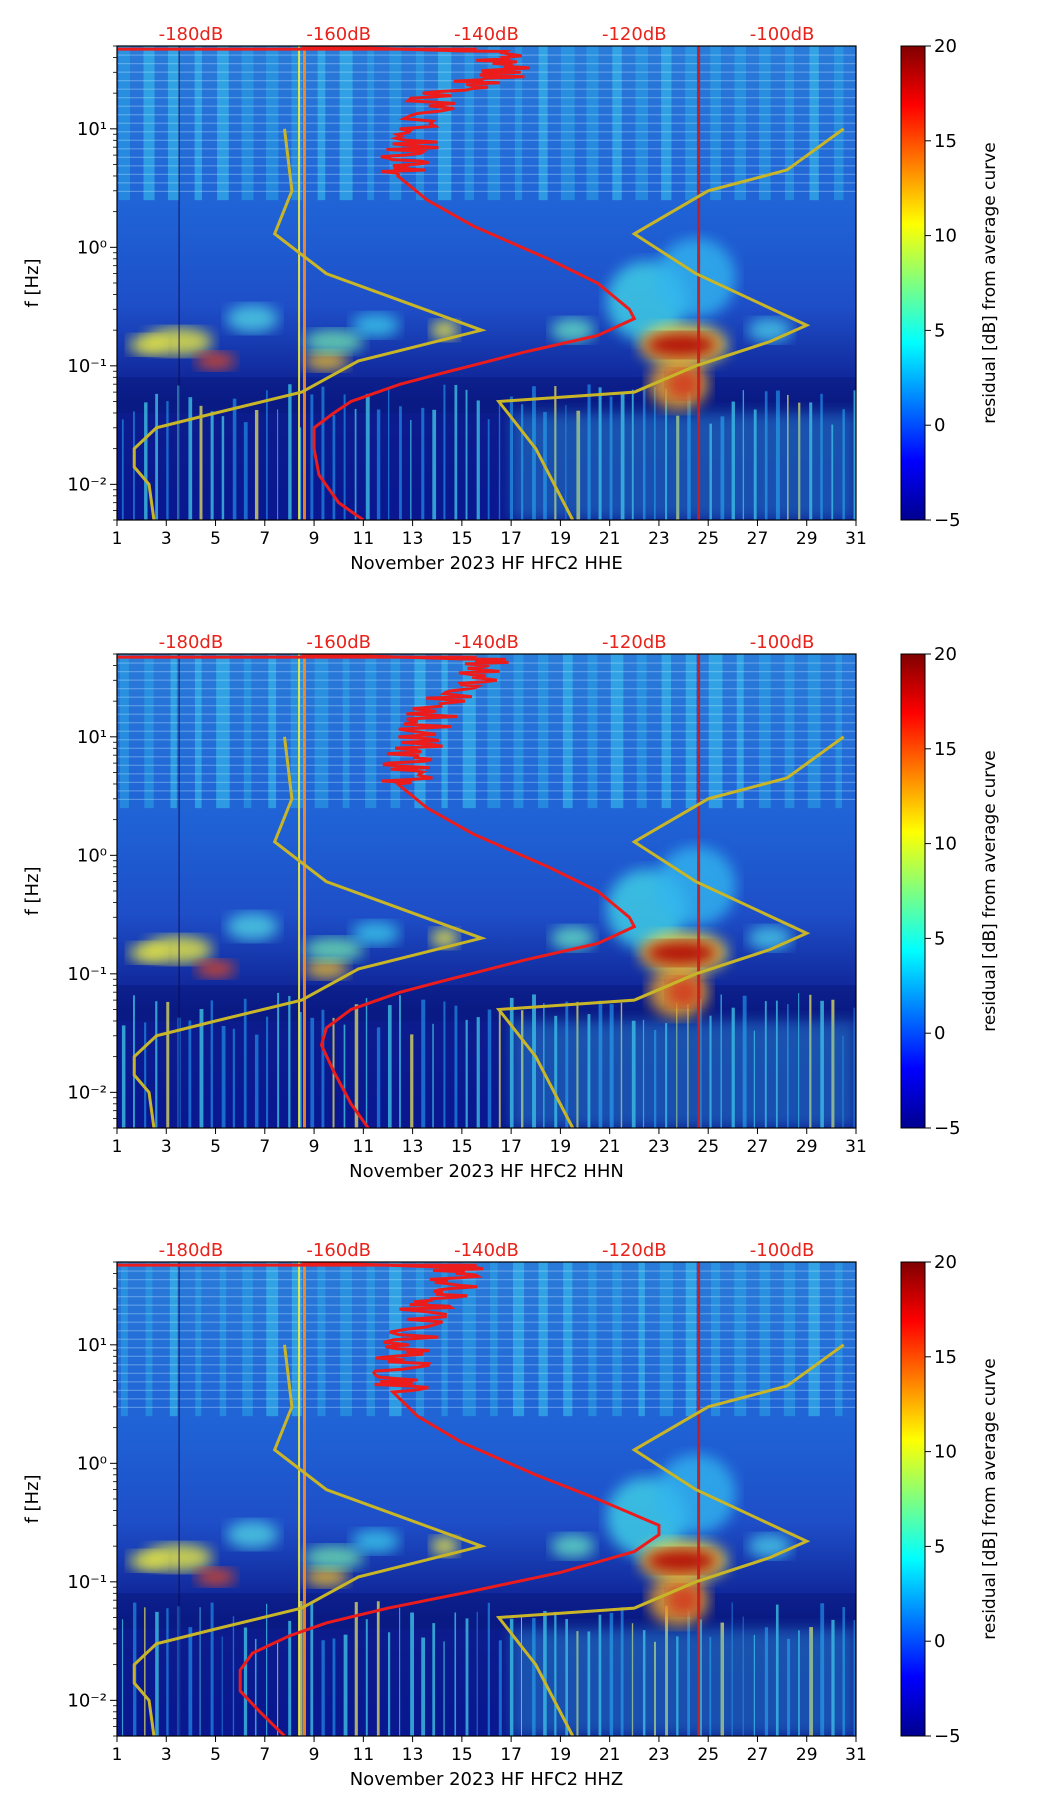  Describe the element at coordinates (758, 539) in the screenshot. I see `x-tick-label: 27` at that location.